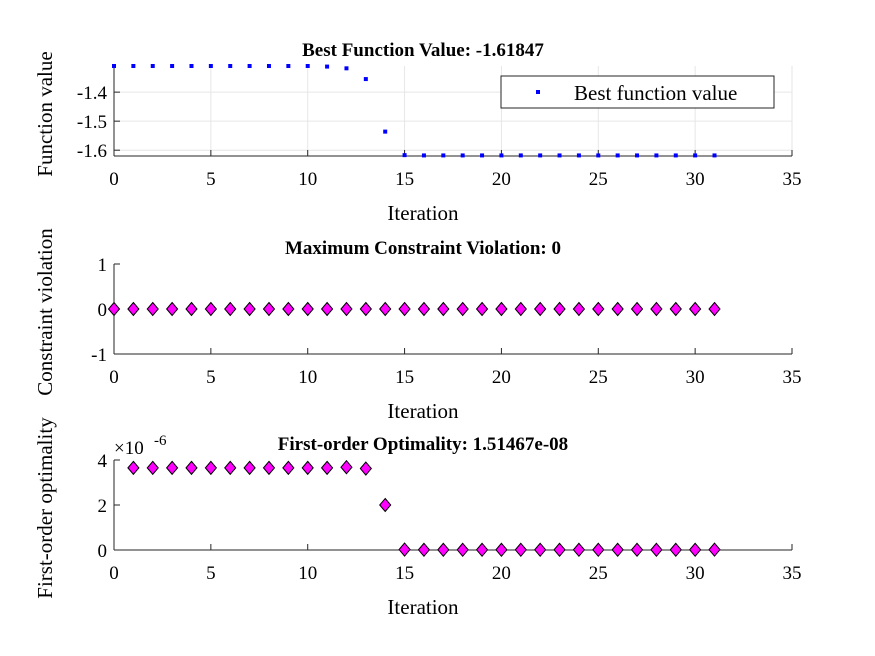  Describe the element at coordinates (129, 448) in the screenshot. I see `y-exponent-base: ×10` at that location.